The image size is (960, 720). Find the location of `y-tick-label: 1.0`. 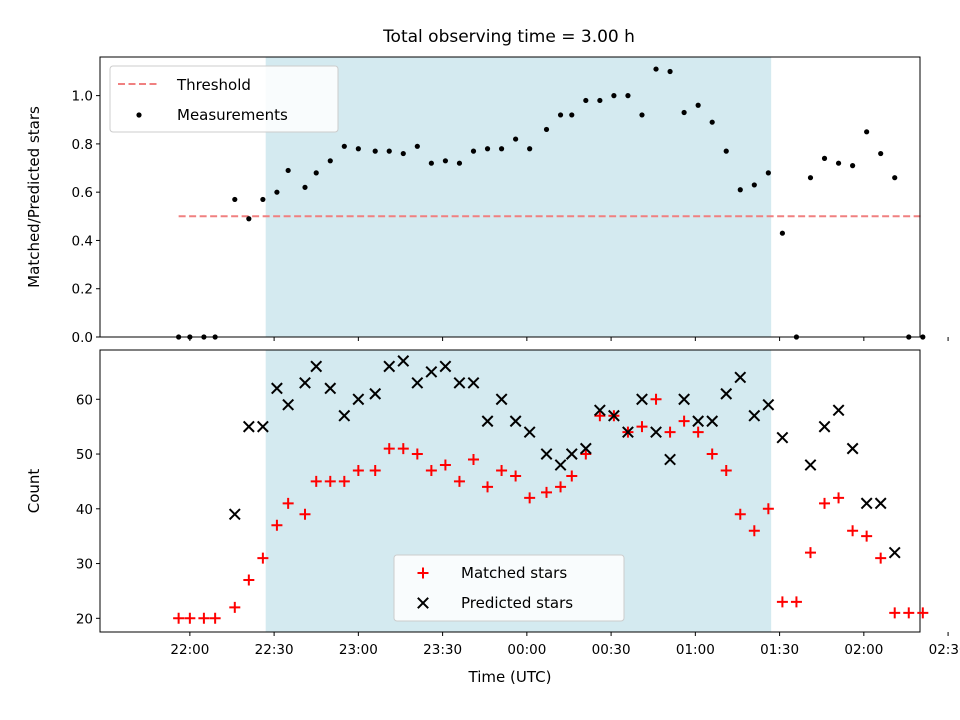

y-tick-label: 1.0 is located at coordinates (82, 97).